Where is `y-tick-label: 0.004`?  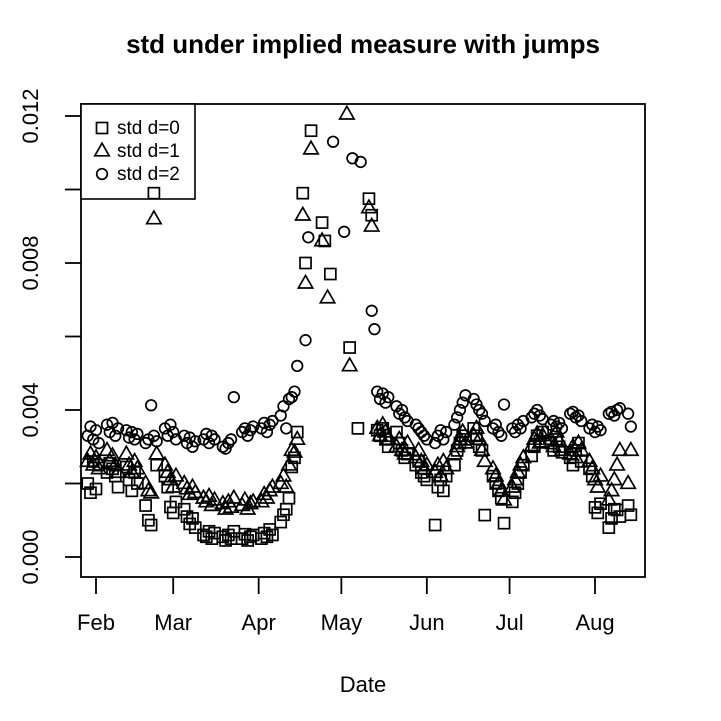 y-tick-label: 0.004 is located at coordinates (30, 409).